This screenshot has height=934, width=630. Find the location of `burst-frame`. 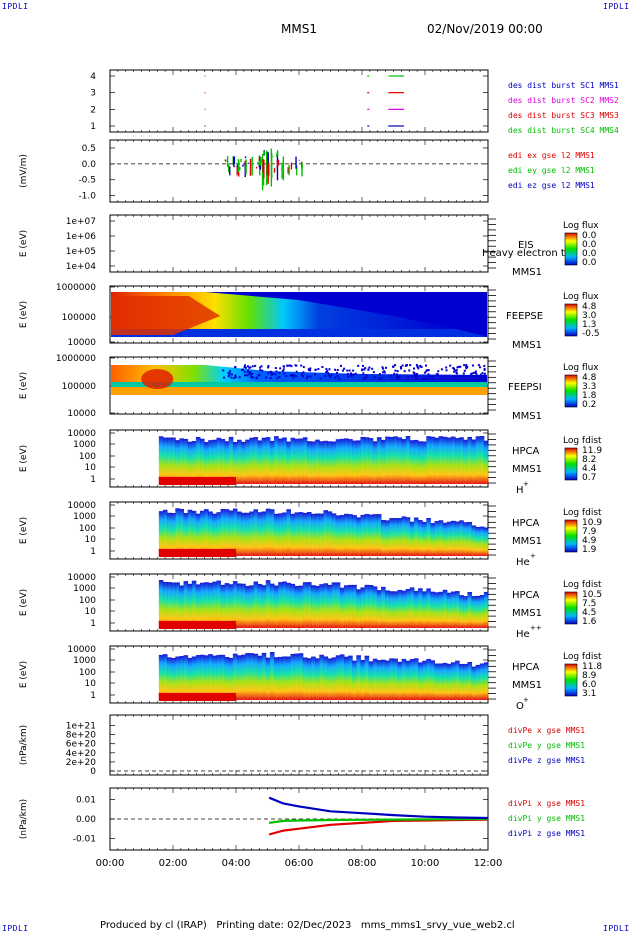

burst-frame is located at coordinates (299, 101).